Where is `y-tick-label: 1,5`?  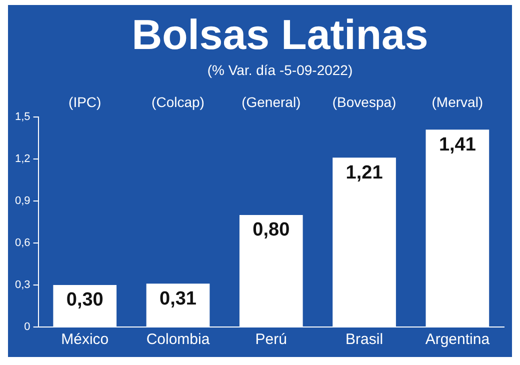
y-tick-label: 1,5 is located at coordinates (22, 117).